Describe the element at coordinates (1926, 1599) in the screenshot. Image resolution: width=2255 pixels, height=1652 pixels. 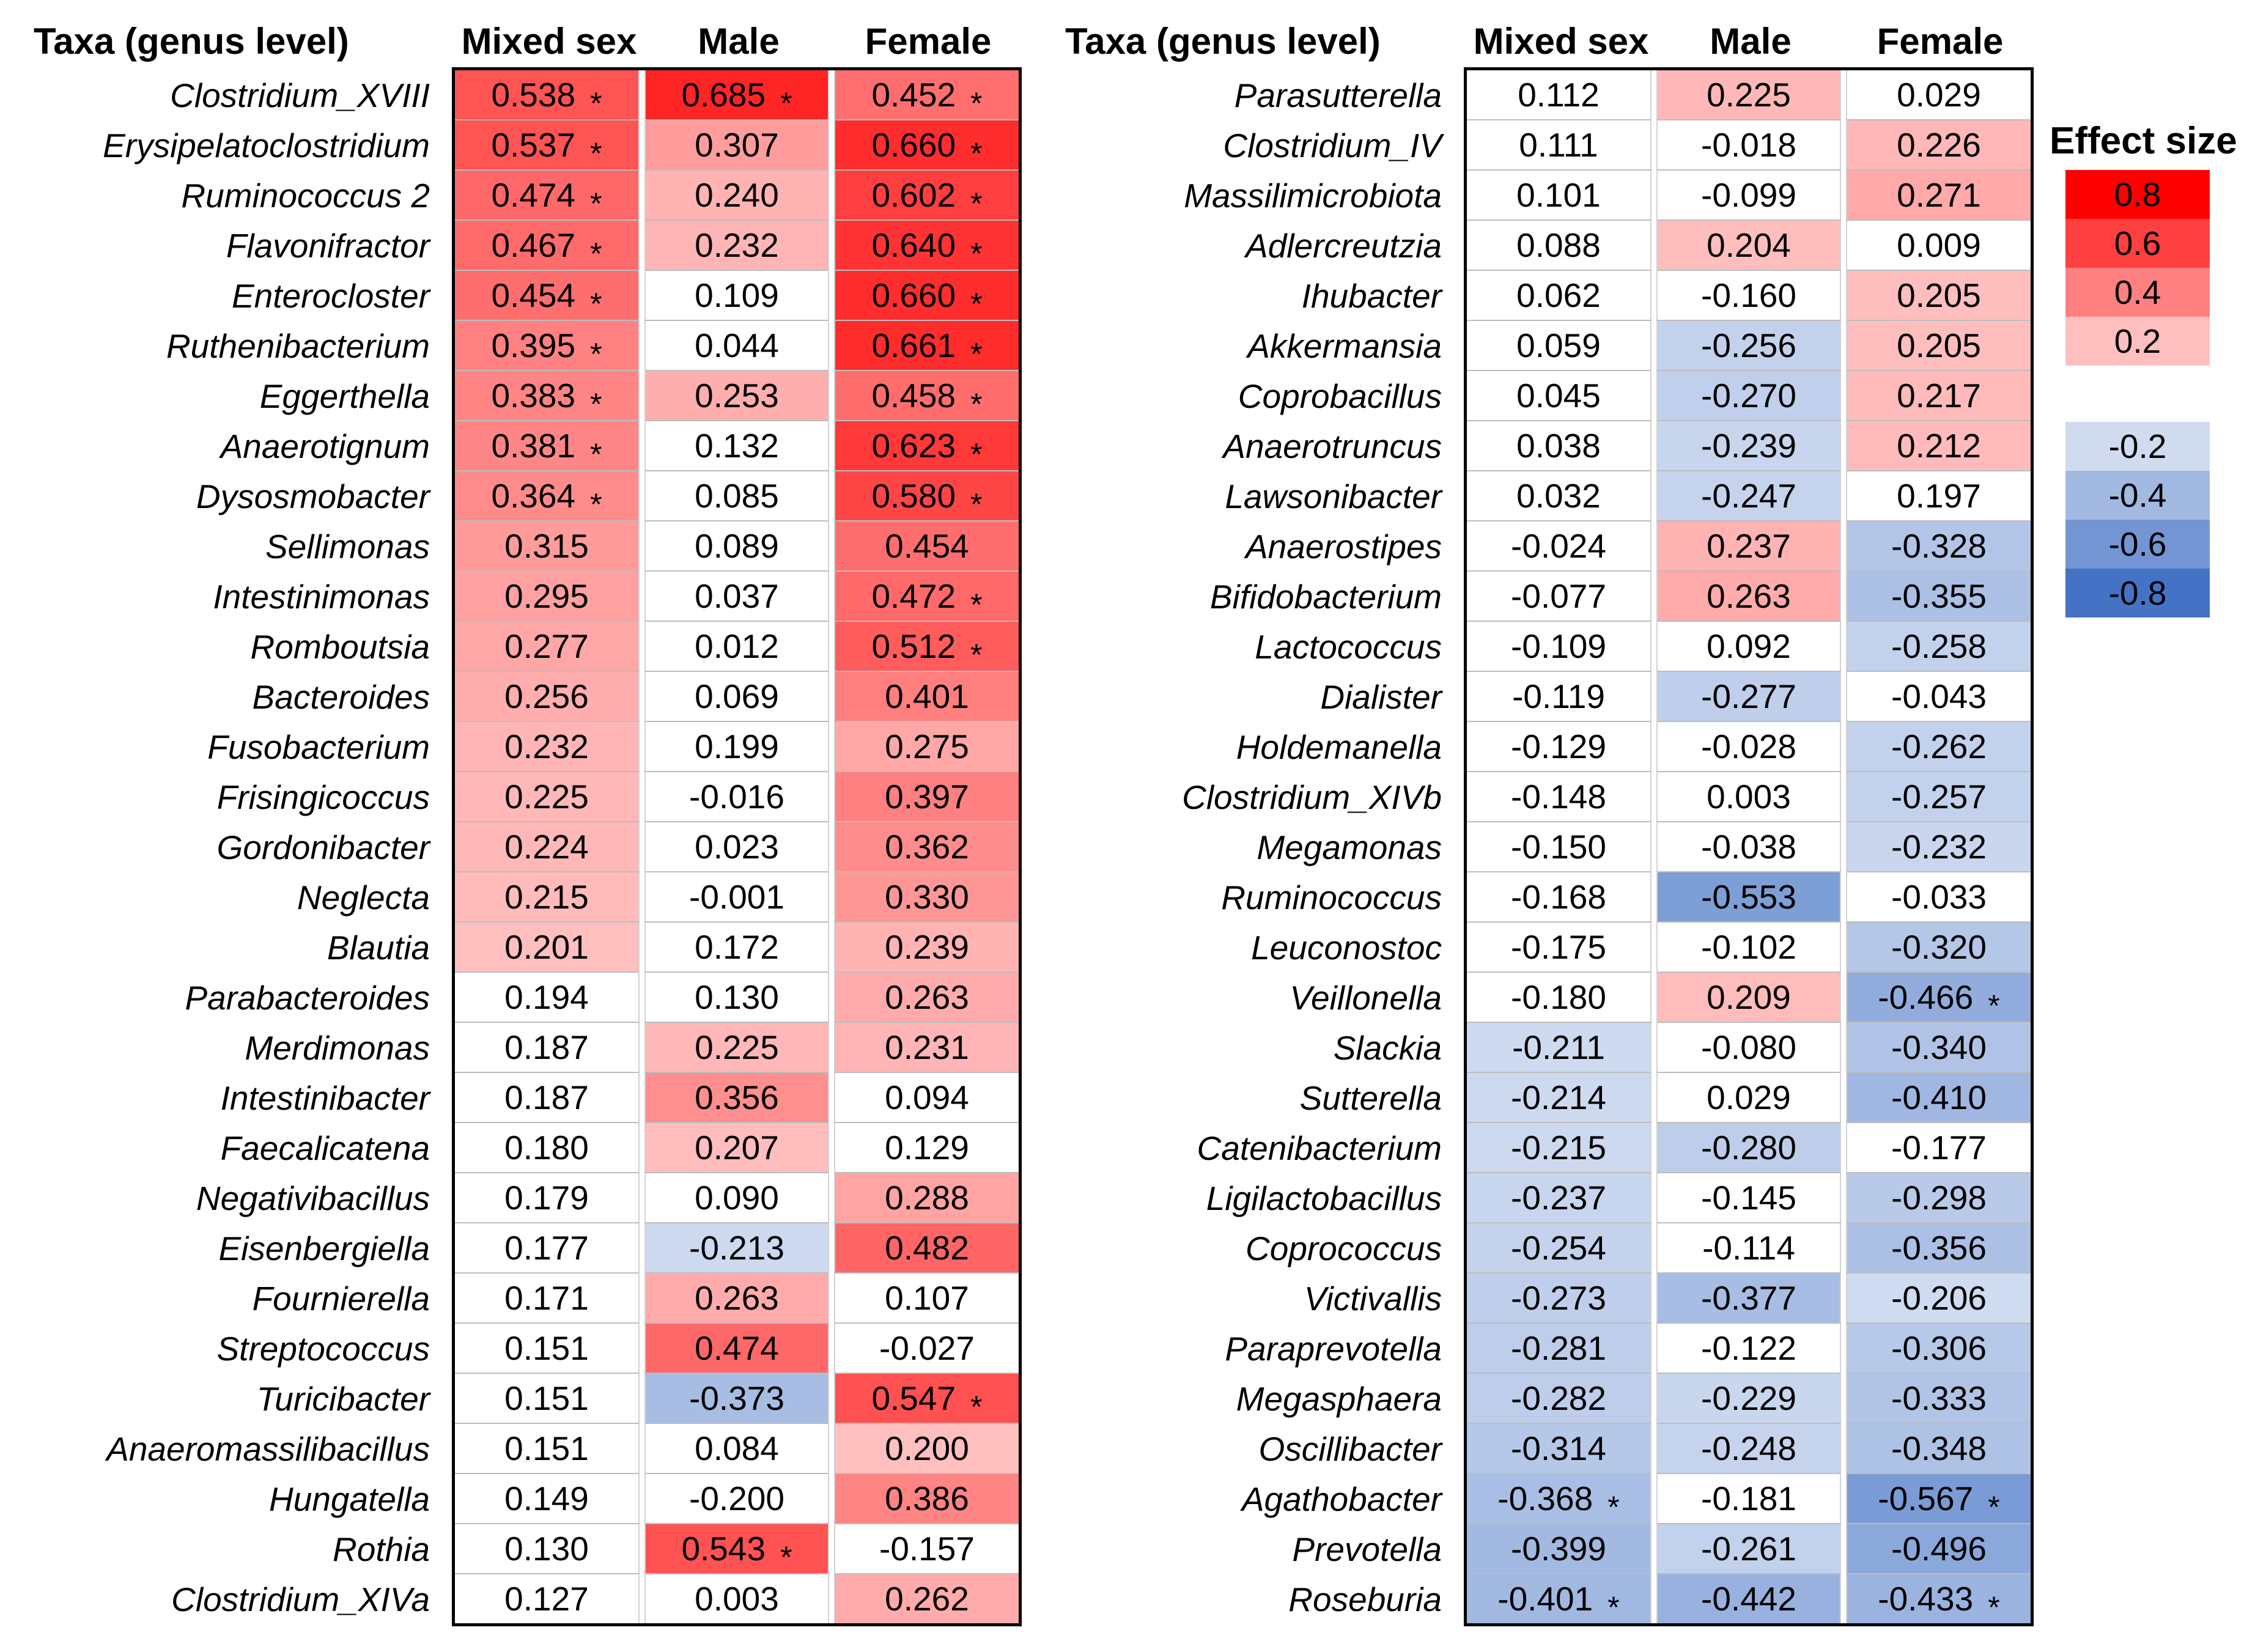
I see `effect-size-value: -0.433` at that location.